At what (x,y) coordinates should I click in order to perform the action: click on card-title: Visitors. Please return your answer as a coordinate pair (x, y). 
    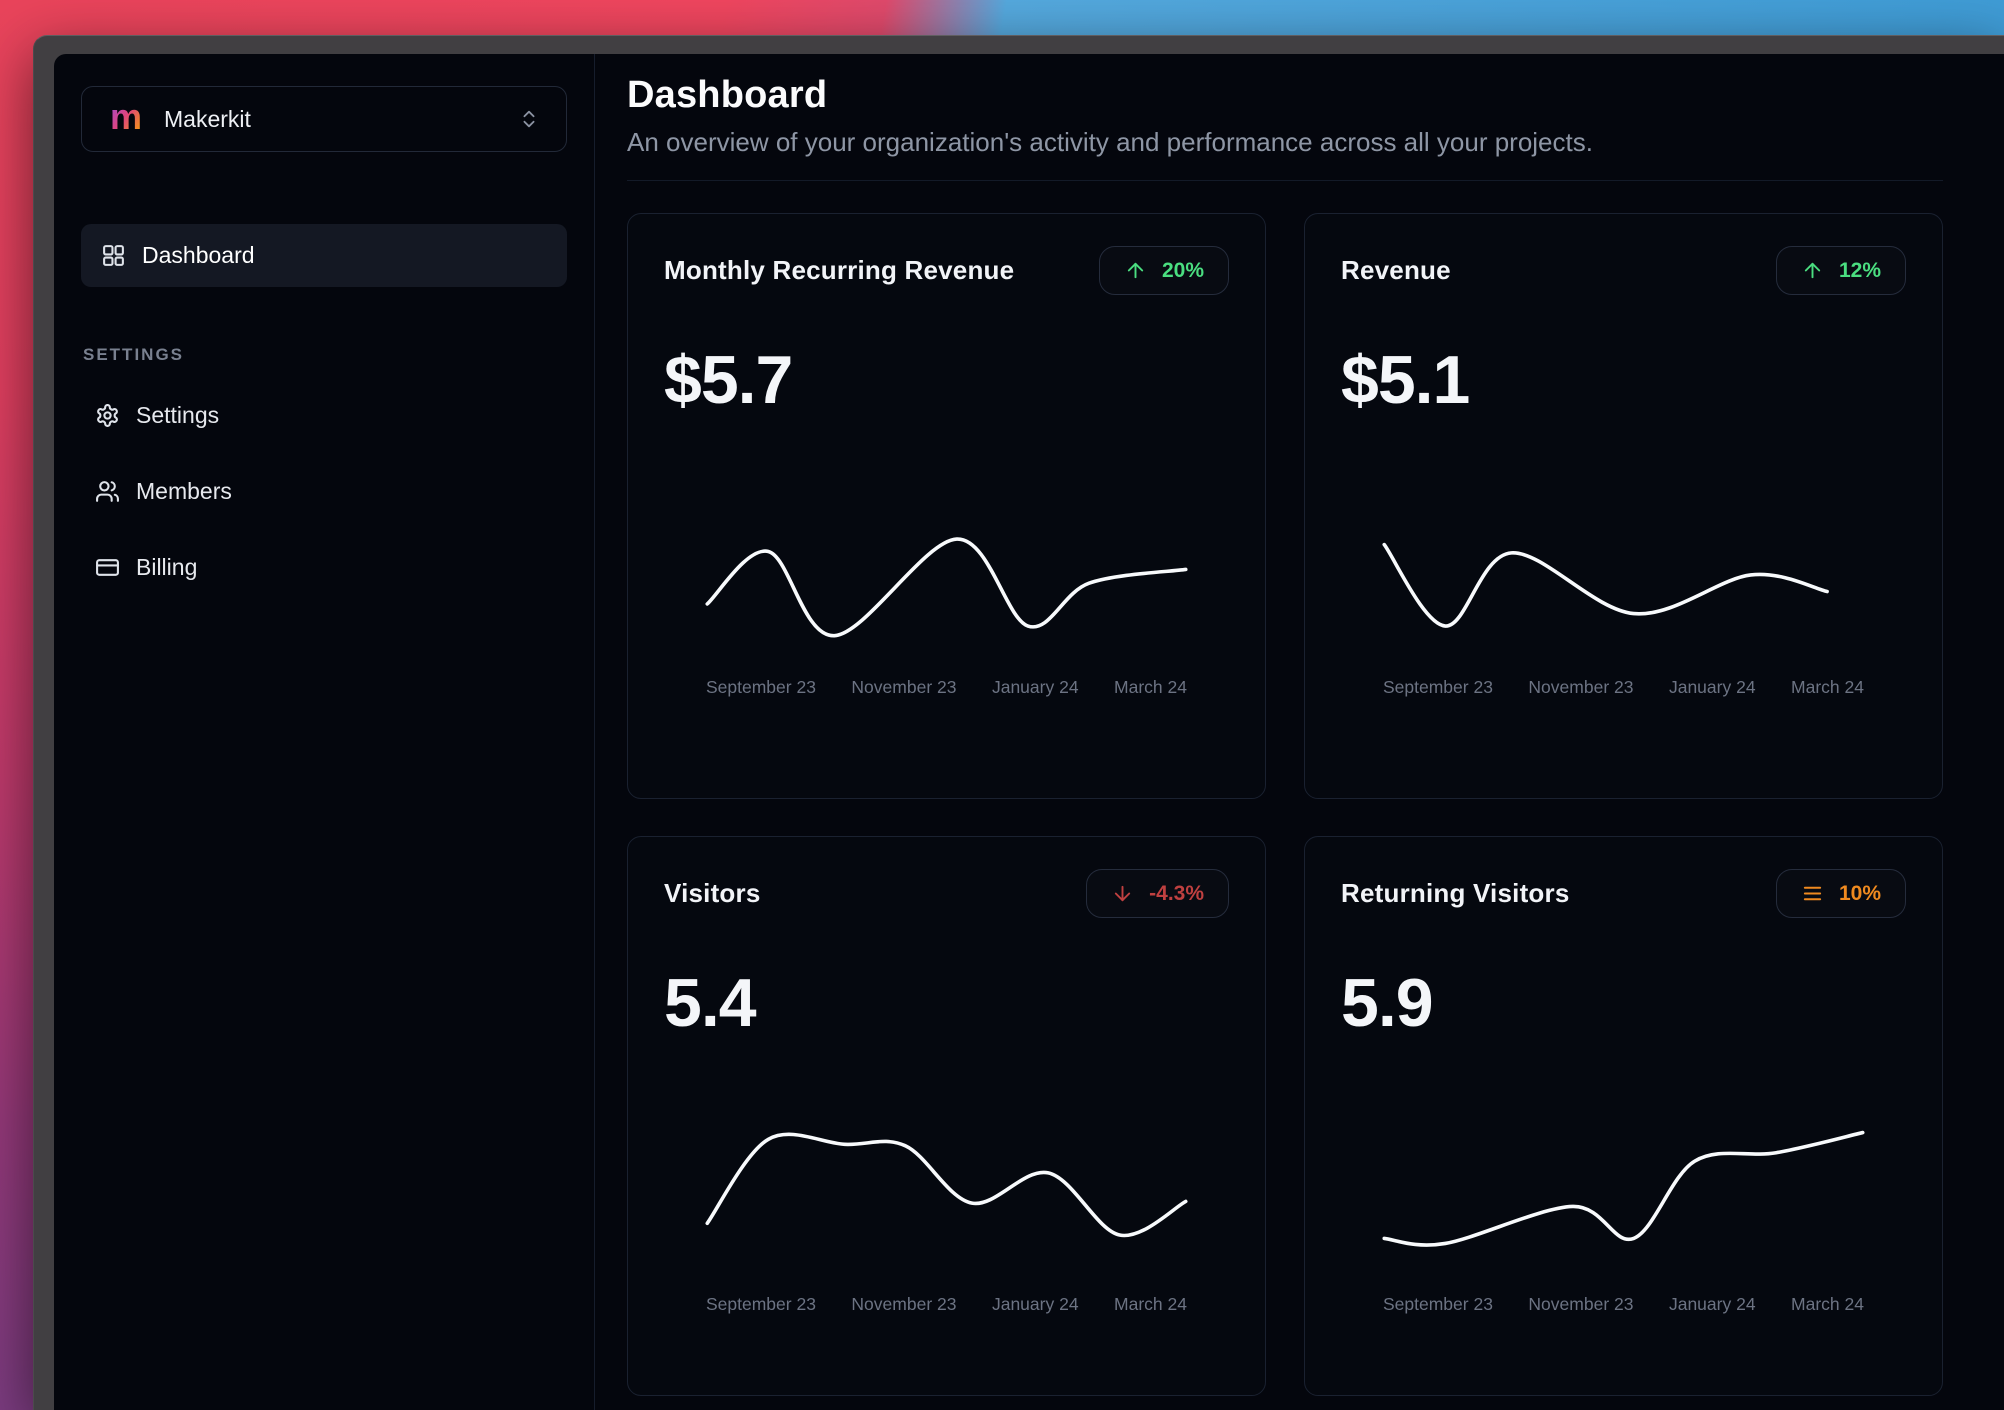
    Looking at the image, I should click on (712, 893).